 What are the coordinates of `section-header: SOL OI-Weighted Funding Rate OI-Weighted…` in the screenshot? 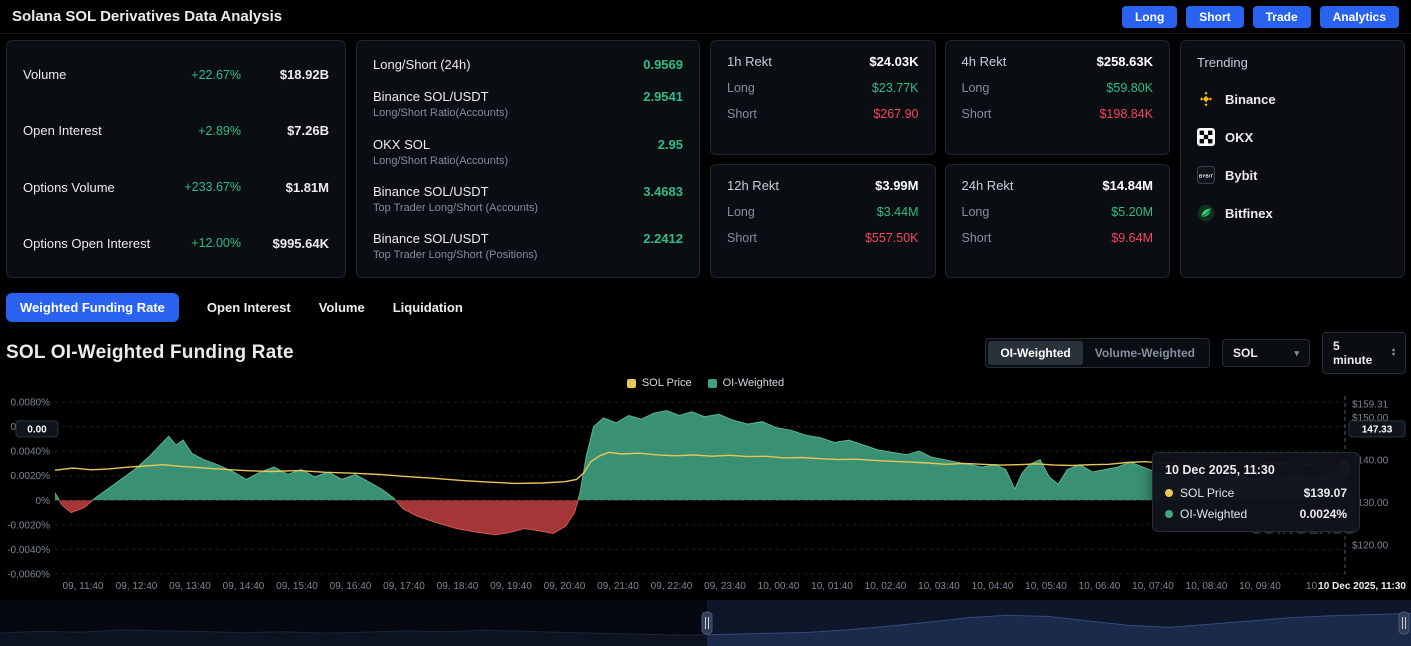 It's located at (706, 353).